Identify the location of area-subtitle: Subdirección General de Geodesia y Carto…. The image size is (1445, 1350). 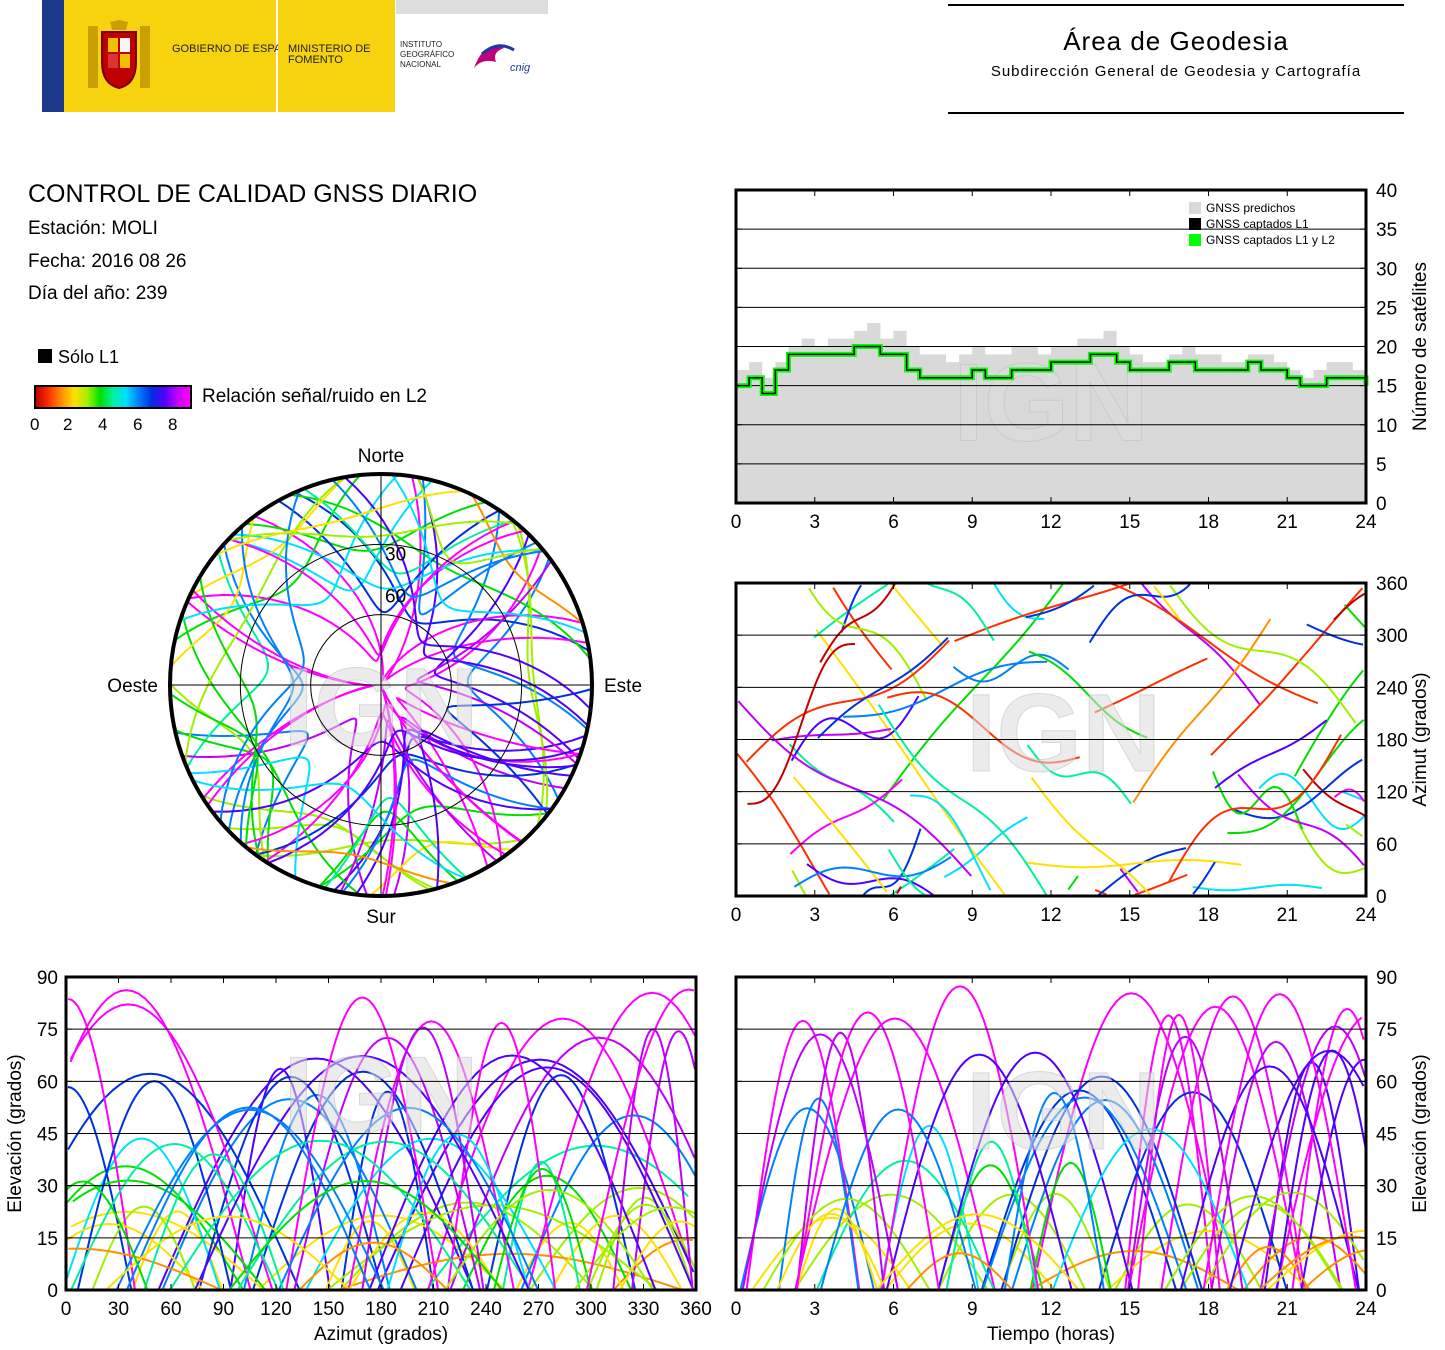
(1176, 71).